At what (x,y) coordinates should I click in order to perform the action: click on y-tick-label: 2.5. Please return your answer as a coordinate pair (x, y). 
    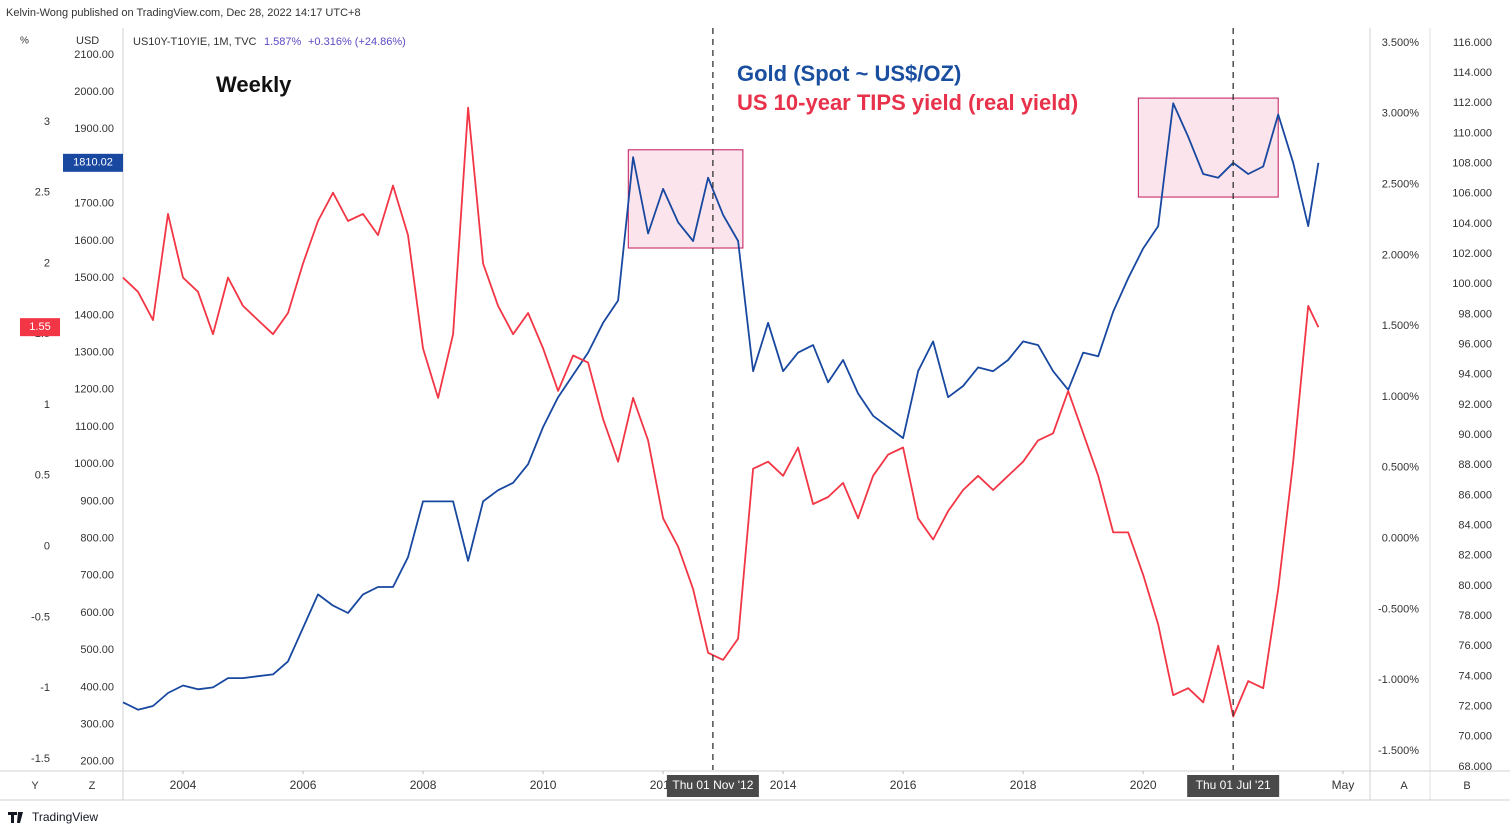
    Looking at the image, I should click on (42, 193).